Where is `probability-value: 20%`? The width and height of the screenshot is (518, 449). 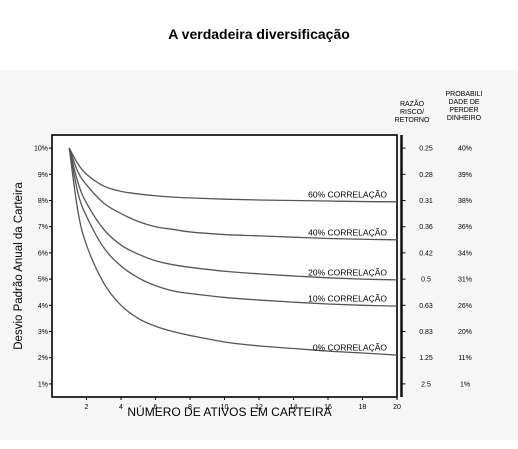 probability-value: 20% is located at coordinates (465, 332).